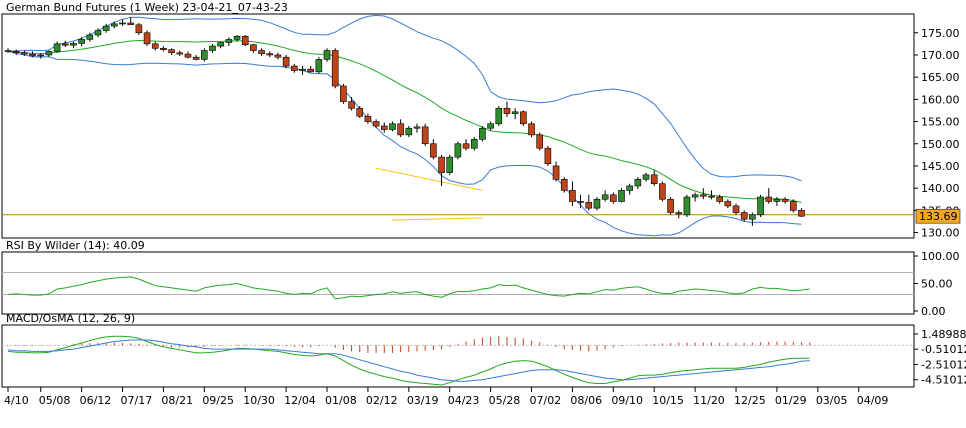  I want to click on price-y-tick-label: 150.00, so click(940, 144).